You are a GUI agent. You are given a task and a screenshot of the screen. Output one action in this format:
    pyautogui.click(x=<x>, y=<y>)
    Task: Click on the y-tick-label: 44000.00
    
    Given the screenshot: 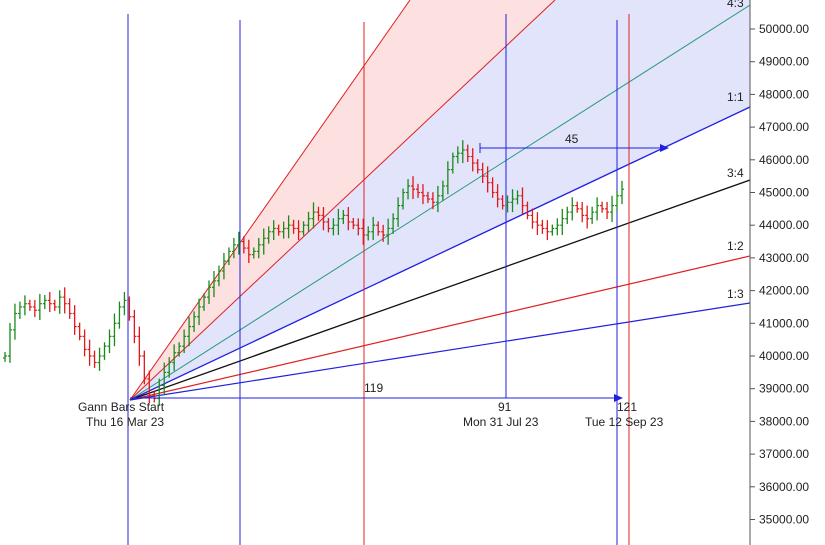 What is the action you would take?
    pyautogui.click(x=784, y=225)
    